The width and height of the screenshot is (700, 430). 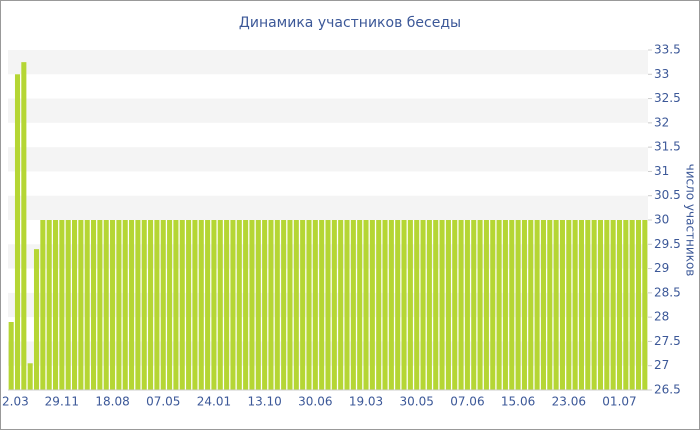 I want to click on y-axis-label: число участников, so click(x=691, y=220).